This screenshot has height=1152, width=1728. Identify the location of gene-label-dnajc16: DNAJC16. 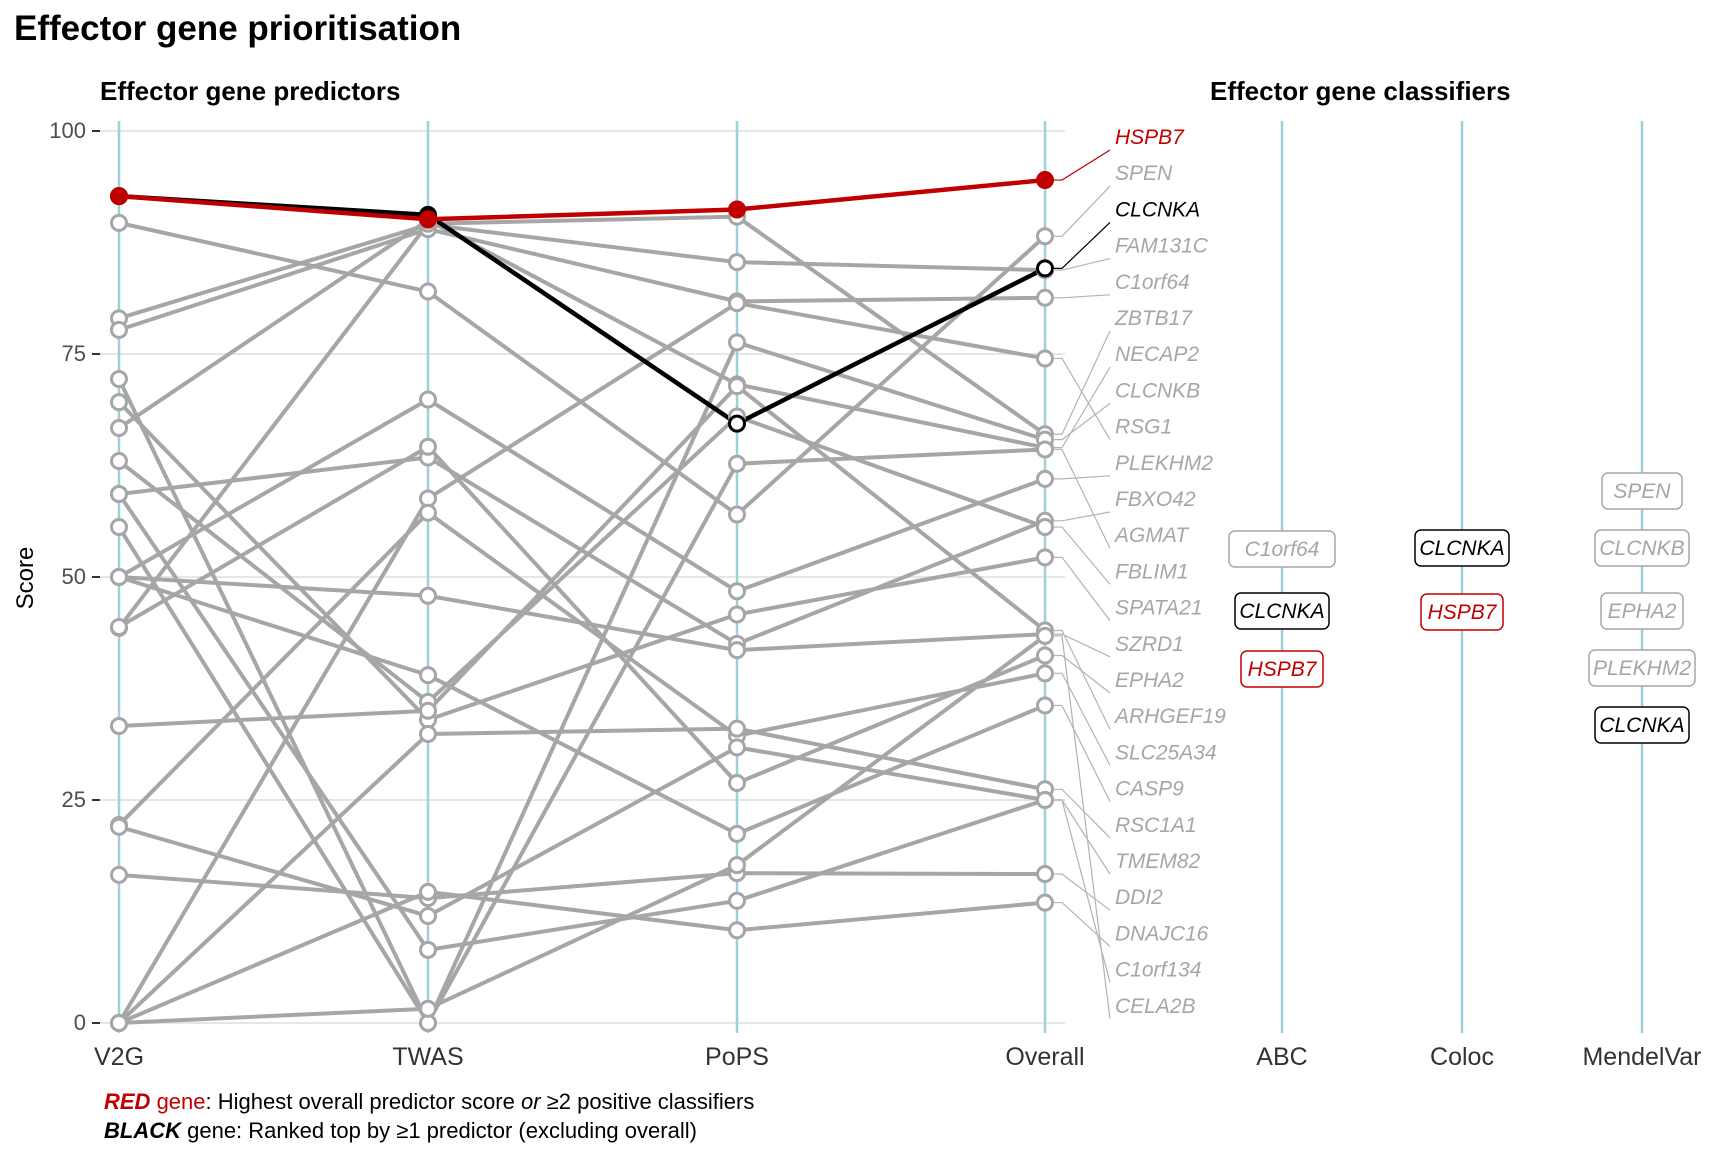
(1162, 933).